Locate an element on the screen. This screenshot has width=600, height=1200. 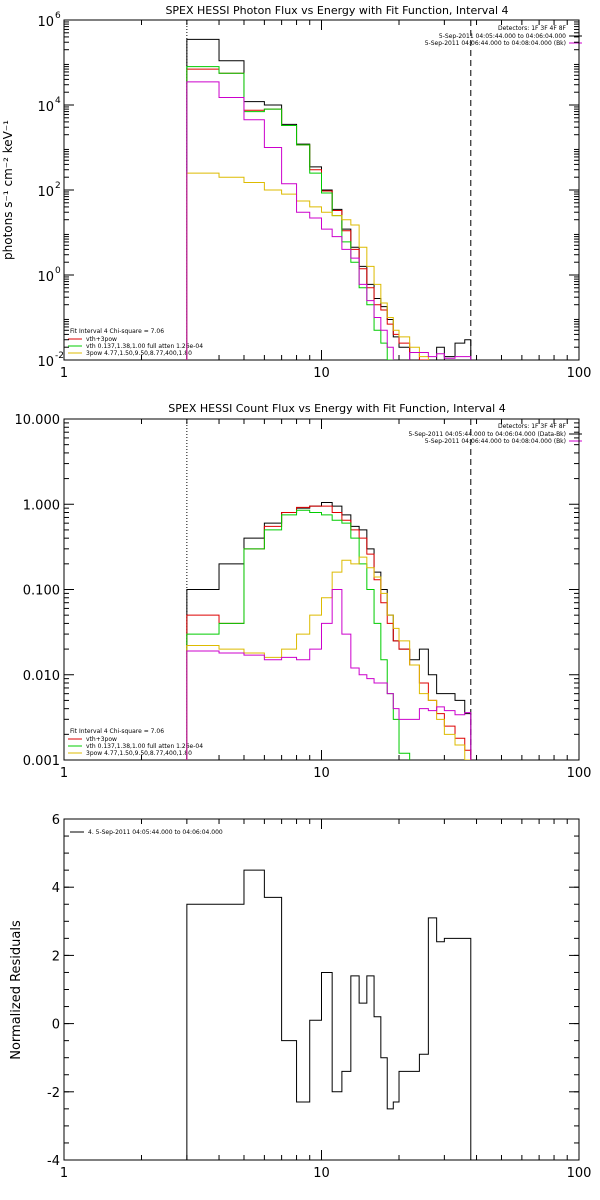
count-flux-y-tick-label: 10.000 is located at coordinates (38, 420).